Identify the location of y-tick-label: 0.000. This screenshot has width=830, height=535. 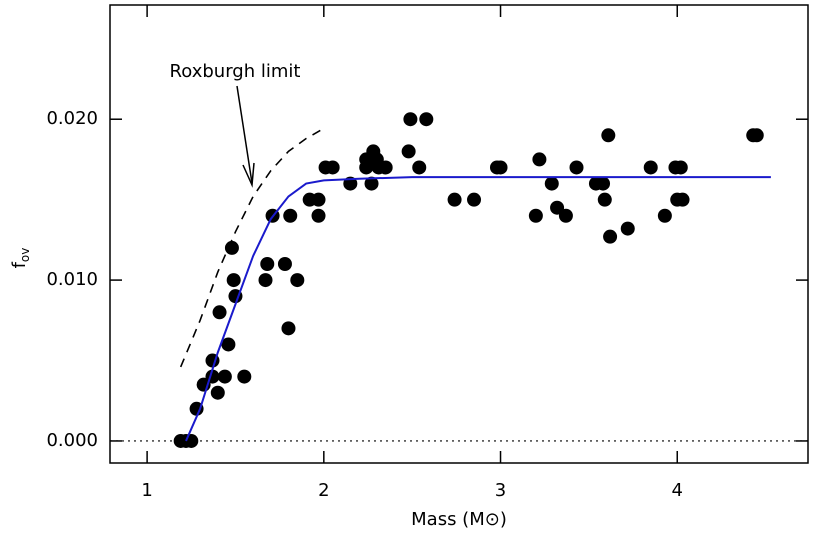
(72, 440).